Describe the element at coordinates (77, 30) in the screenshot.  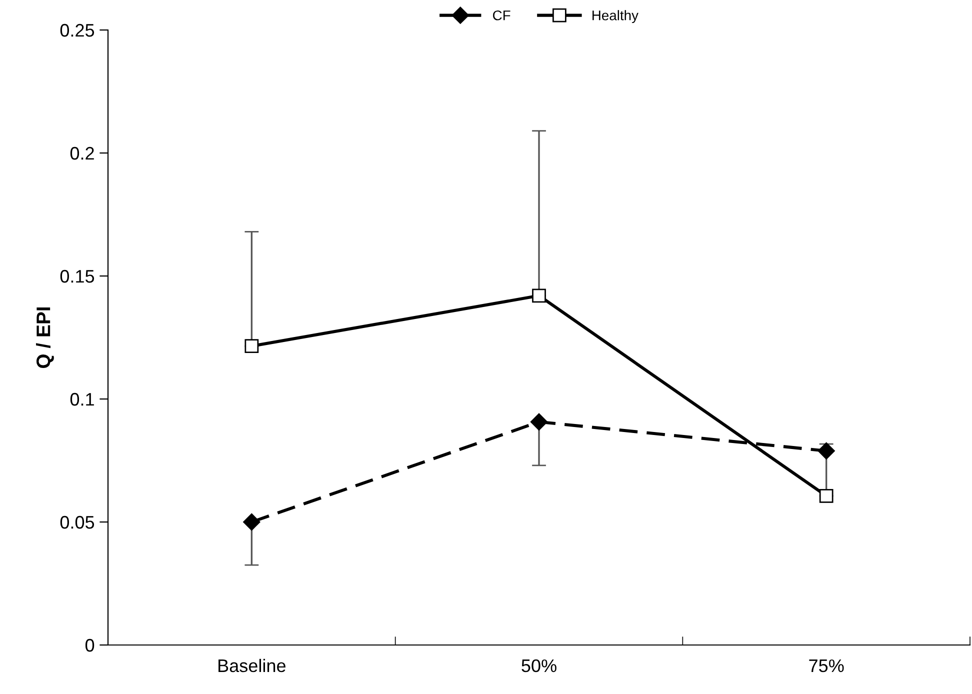
I see `y-tick-label: 0.25` at that location.